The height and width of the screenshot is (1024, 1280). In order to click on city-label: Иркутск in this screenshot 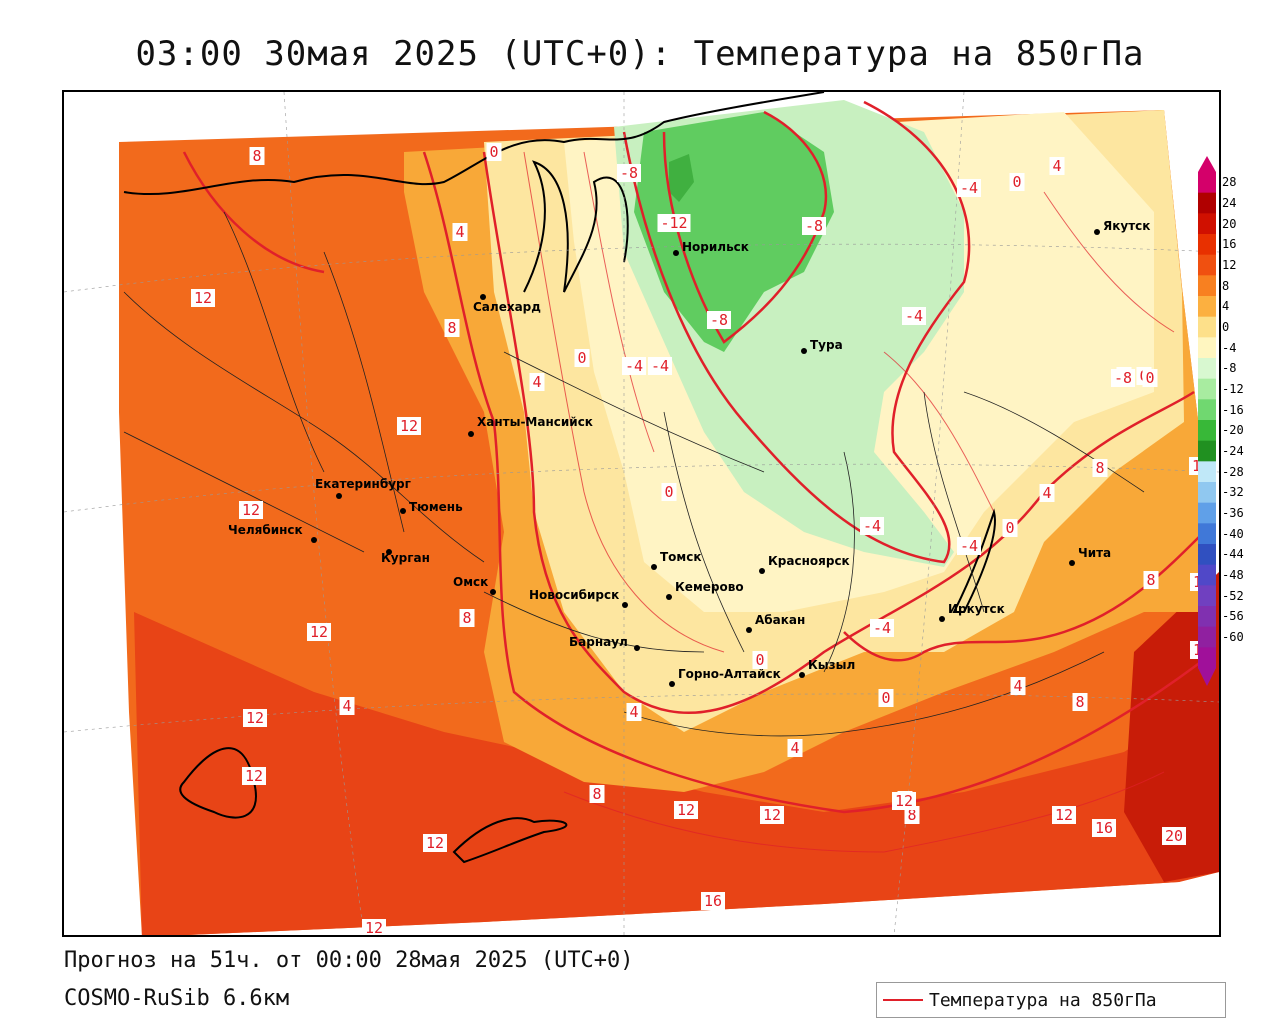, I will do `click(976, 609)`.